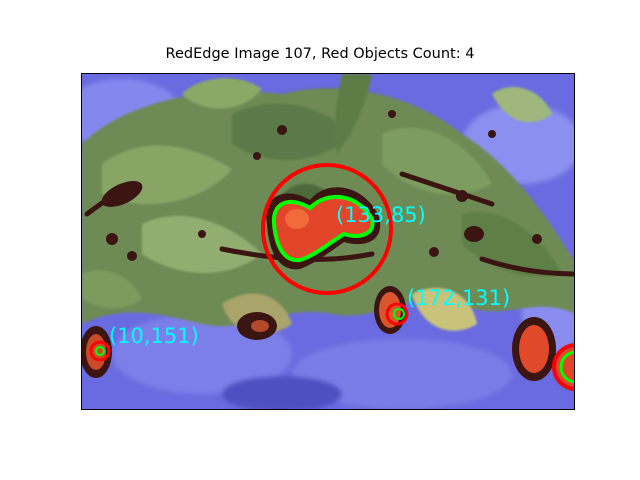 This screenshot has width=640, height=480. What do you see at coordinates (381, 215) in the screenshot?
I see `detection-label-1: (133,85)` at bounding box center [381, 215].